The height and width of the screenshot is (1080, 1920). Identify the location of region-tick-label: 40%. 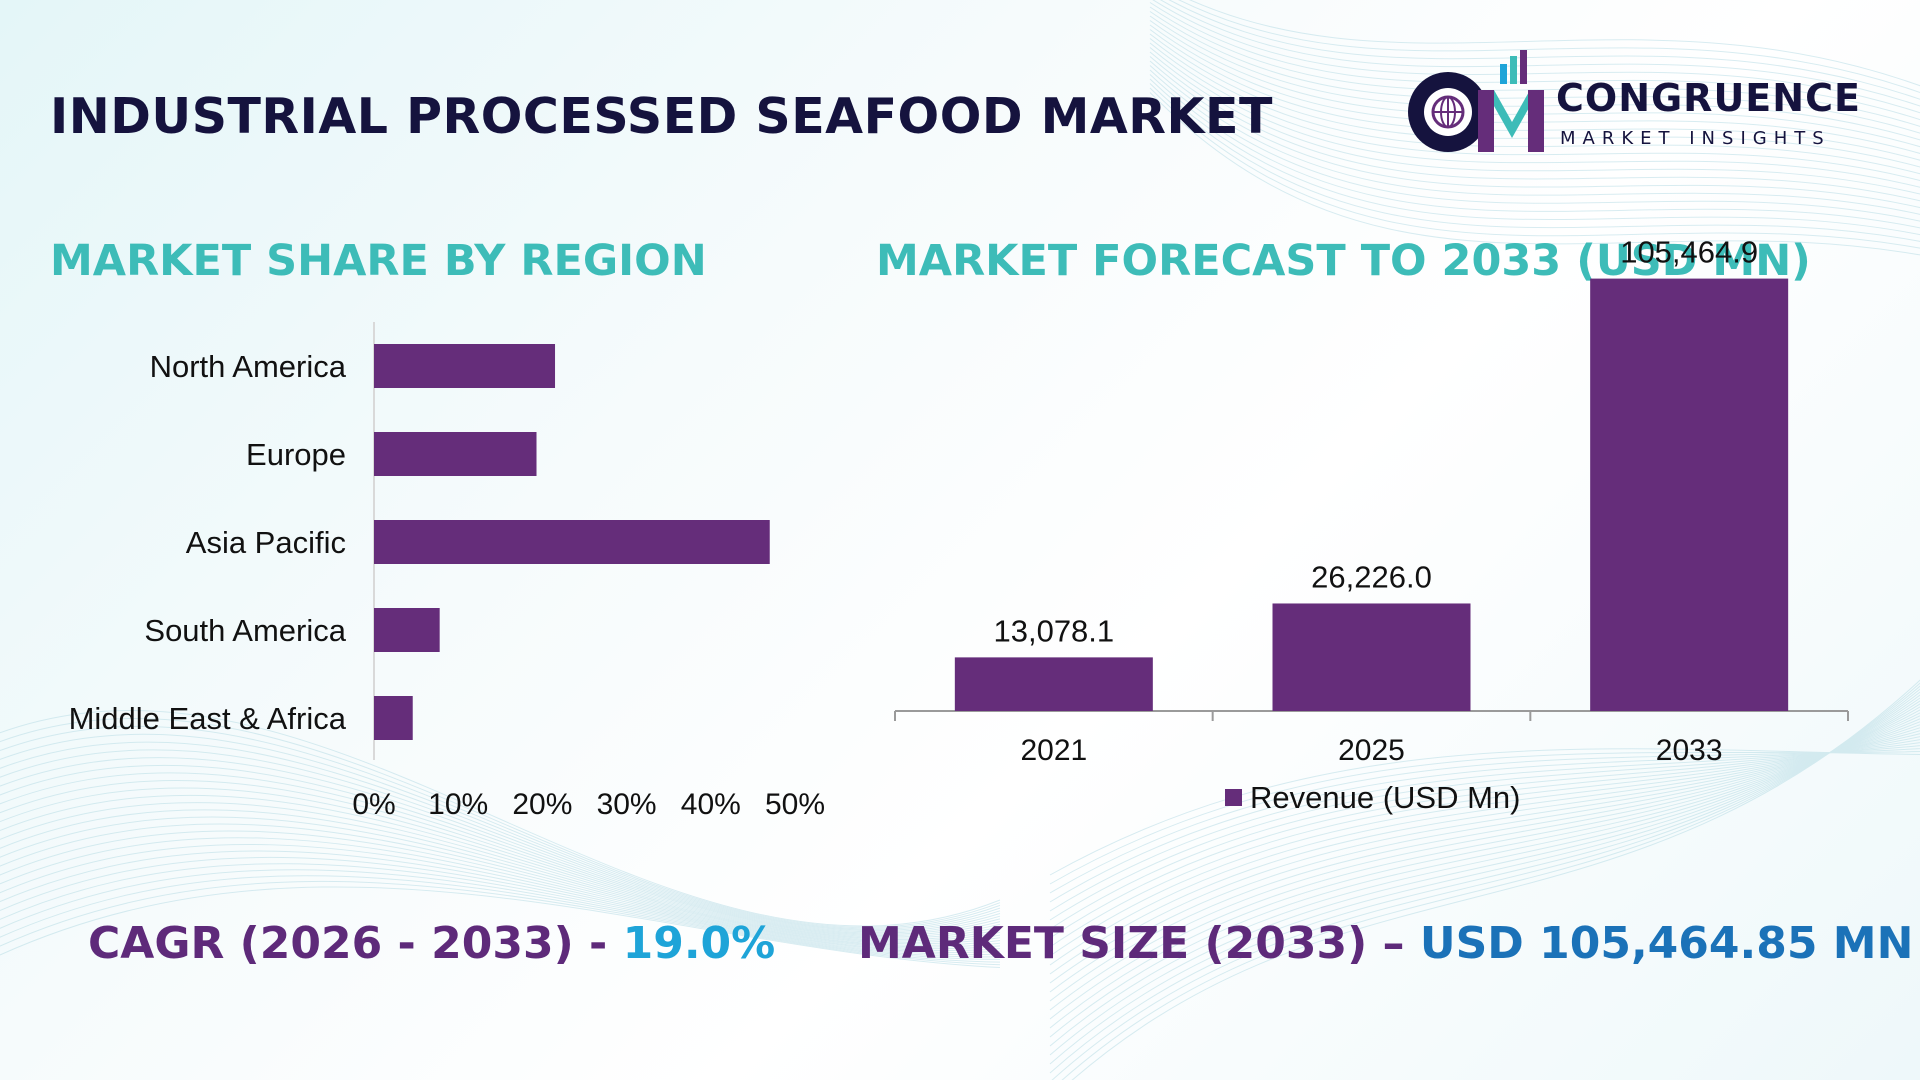
(711, 804).